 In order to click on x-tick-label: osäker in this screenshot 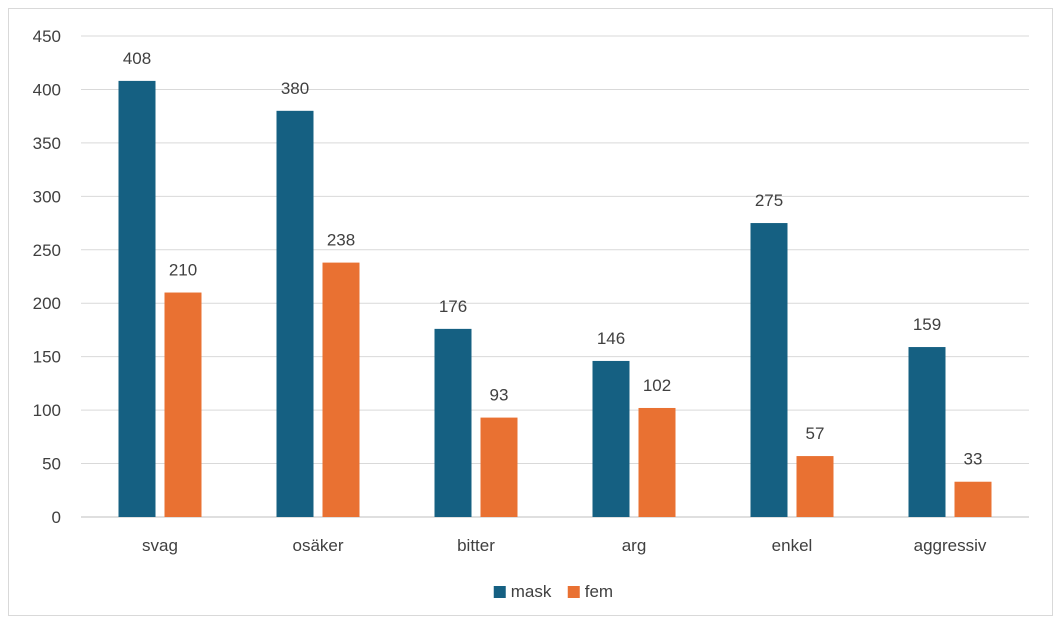, I will do `click(317, 545)`.